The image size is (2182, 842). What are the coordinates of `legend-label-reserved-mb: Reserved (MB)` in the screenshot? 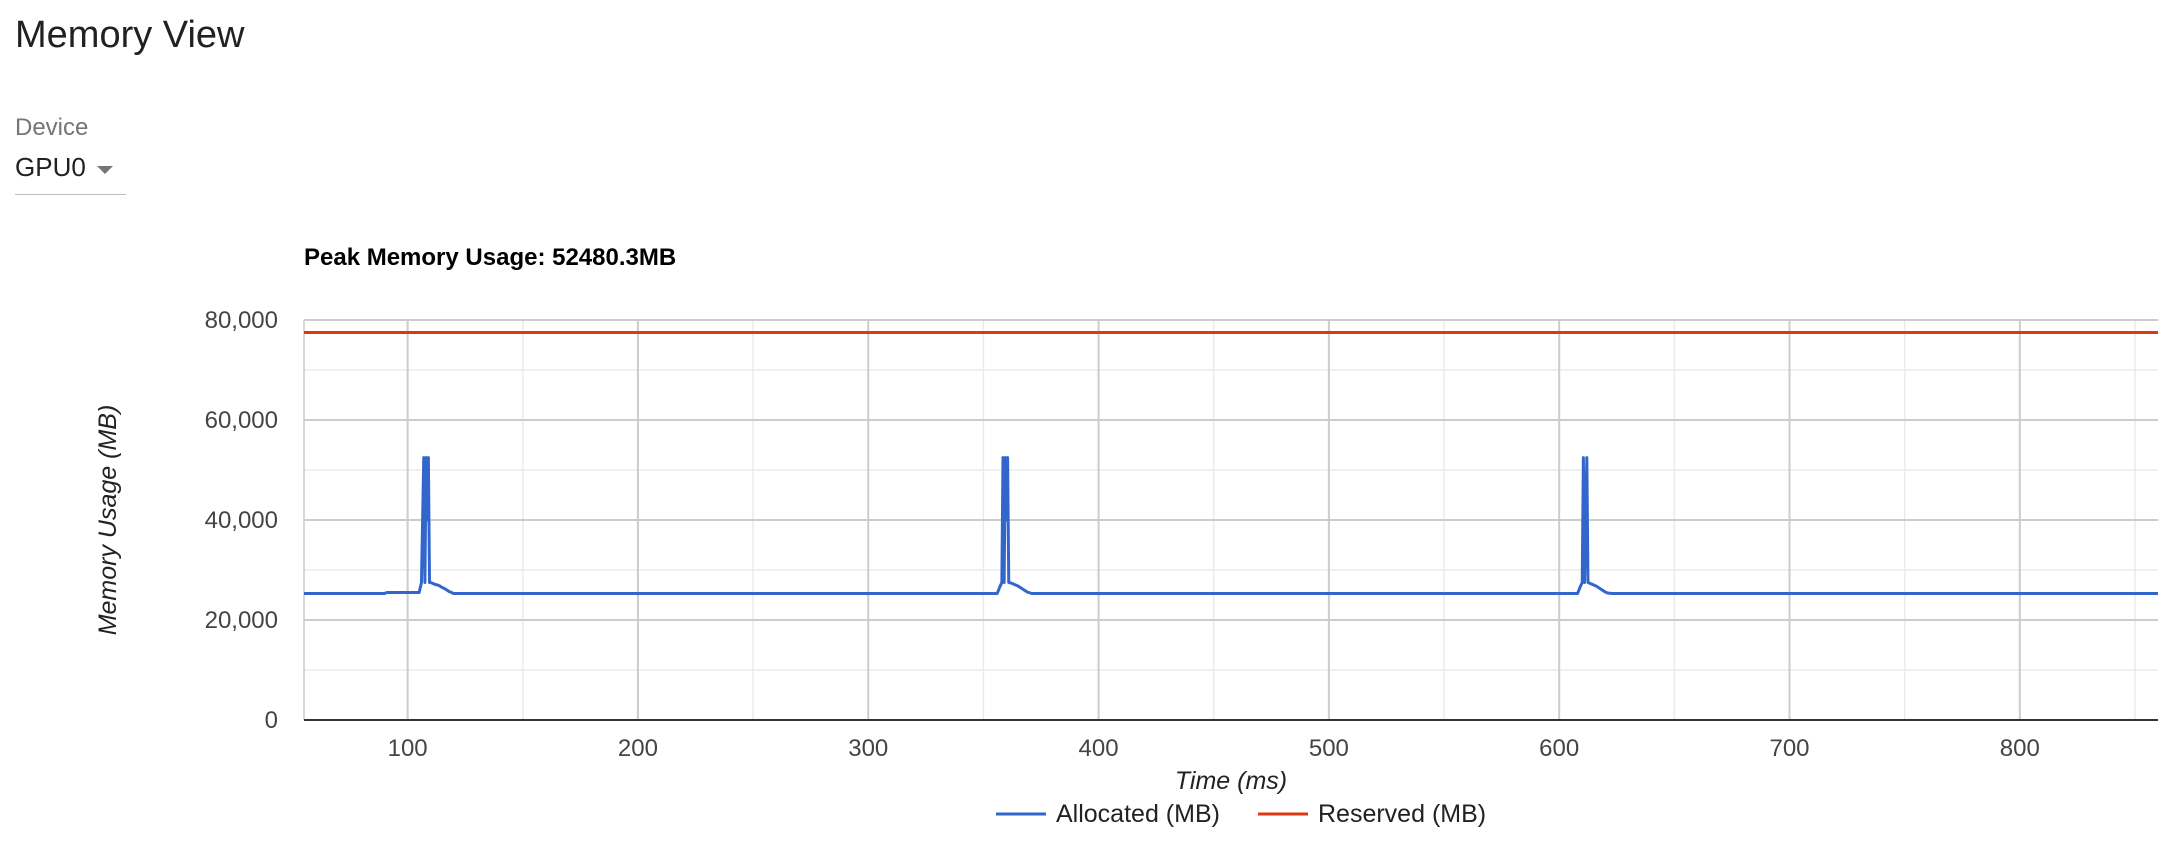 It's located at (1402, 814).